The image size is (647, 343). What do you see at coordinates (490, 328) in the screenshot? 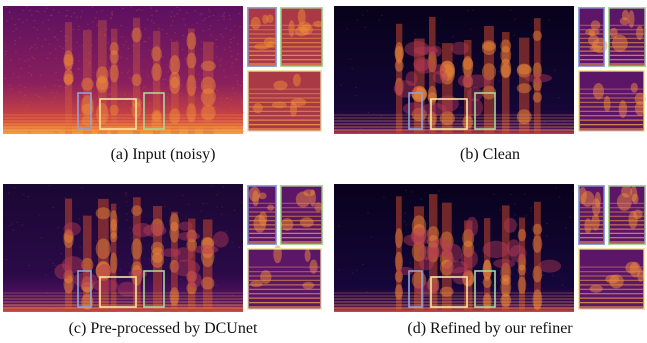
I see `caption-d: (d) Refined by our refiner` at bounding box center [490, 328].